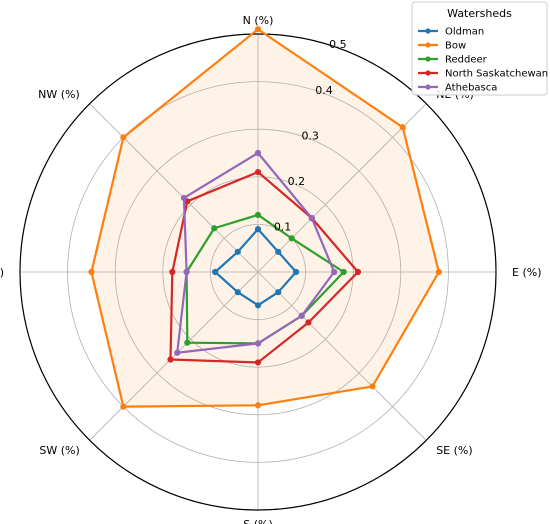 Image resolution: width=550 pixels, height=524 pixels. I want to click on radial-tick-label: 0.1, so click(283, 226).